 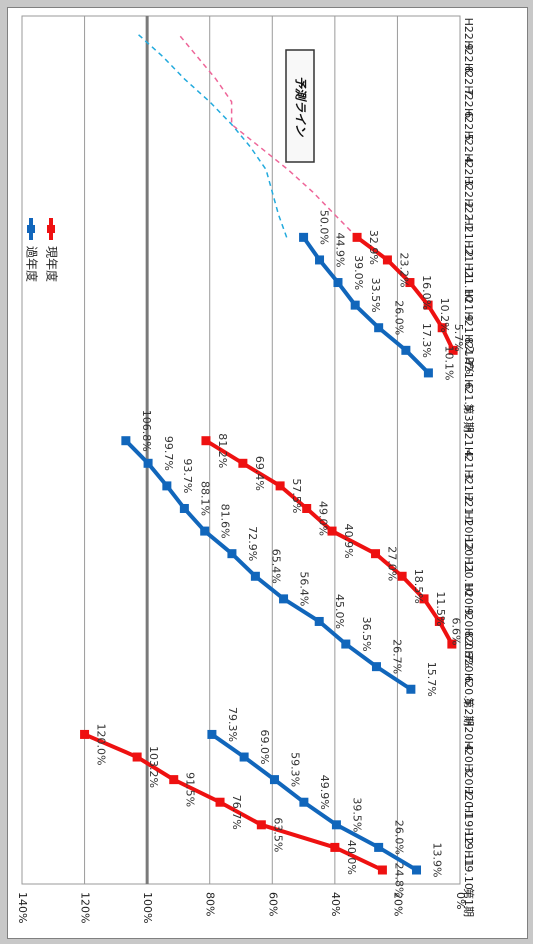 What do you see at coordinates (32, 264) in the screenshot?
I see `legend-label: 過年度` at bounding box center [32, 264].